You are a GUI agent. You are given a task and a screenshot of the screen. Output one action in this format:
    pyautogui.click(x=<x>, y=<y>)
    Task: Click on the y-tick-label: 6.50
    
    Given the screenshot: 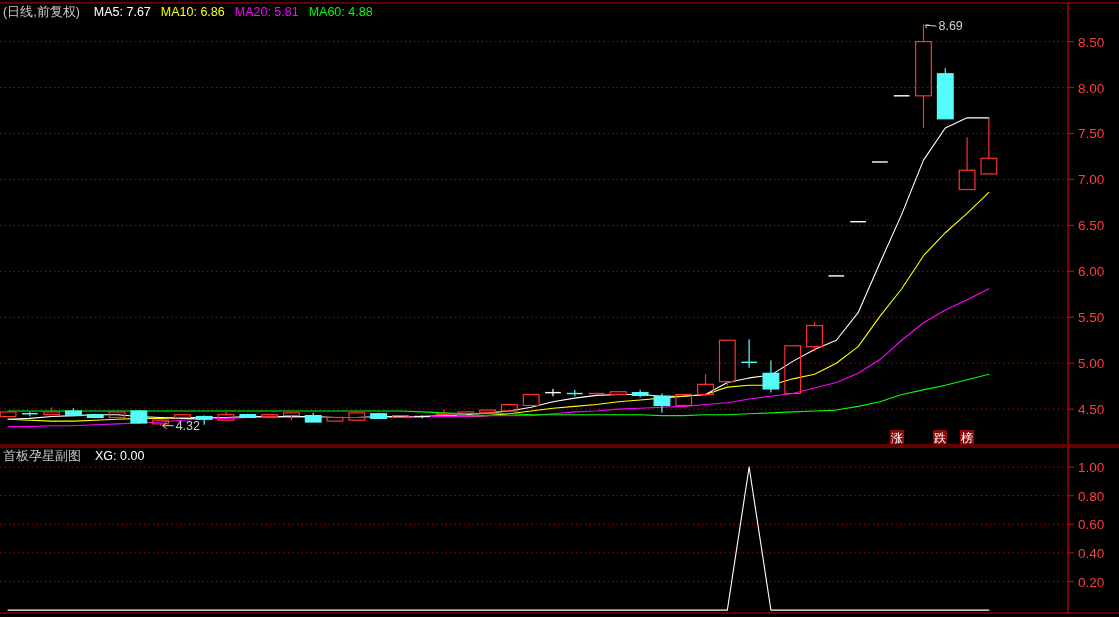 What is the action you would take?
    pyautogui.click(x=1091, y=226)
    